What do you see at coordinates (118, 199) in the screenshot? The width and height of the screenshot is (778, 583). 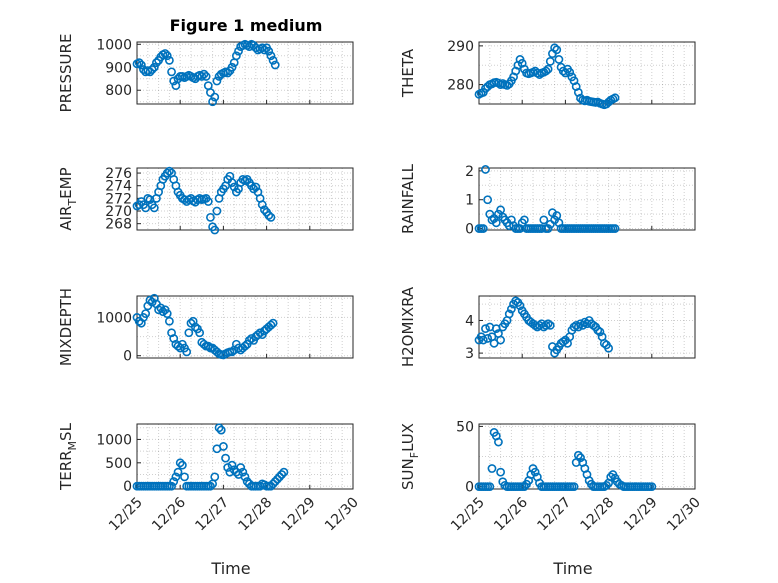 I see `y-tick-label: 272` at bounding box center [118, 199].